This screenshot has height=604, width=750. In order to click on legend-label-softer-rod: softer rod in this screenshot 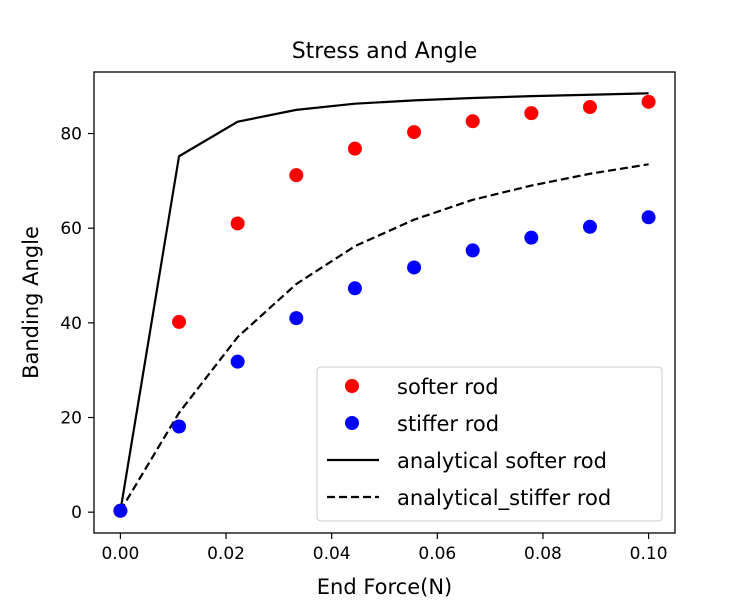, I will do `click(448, 387)`.